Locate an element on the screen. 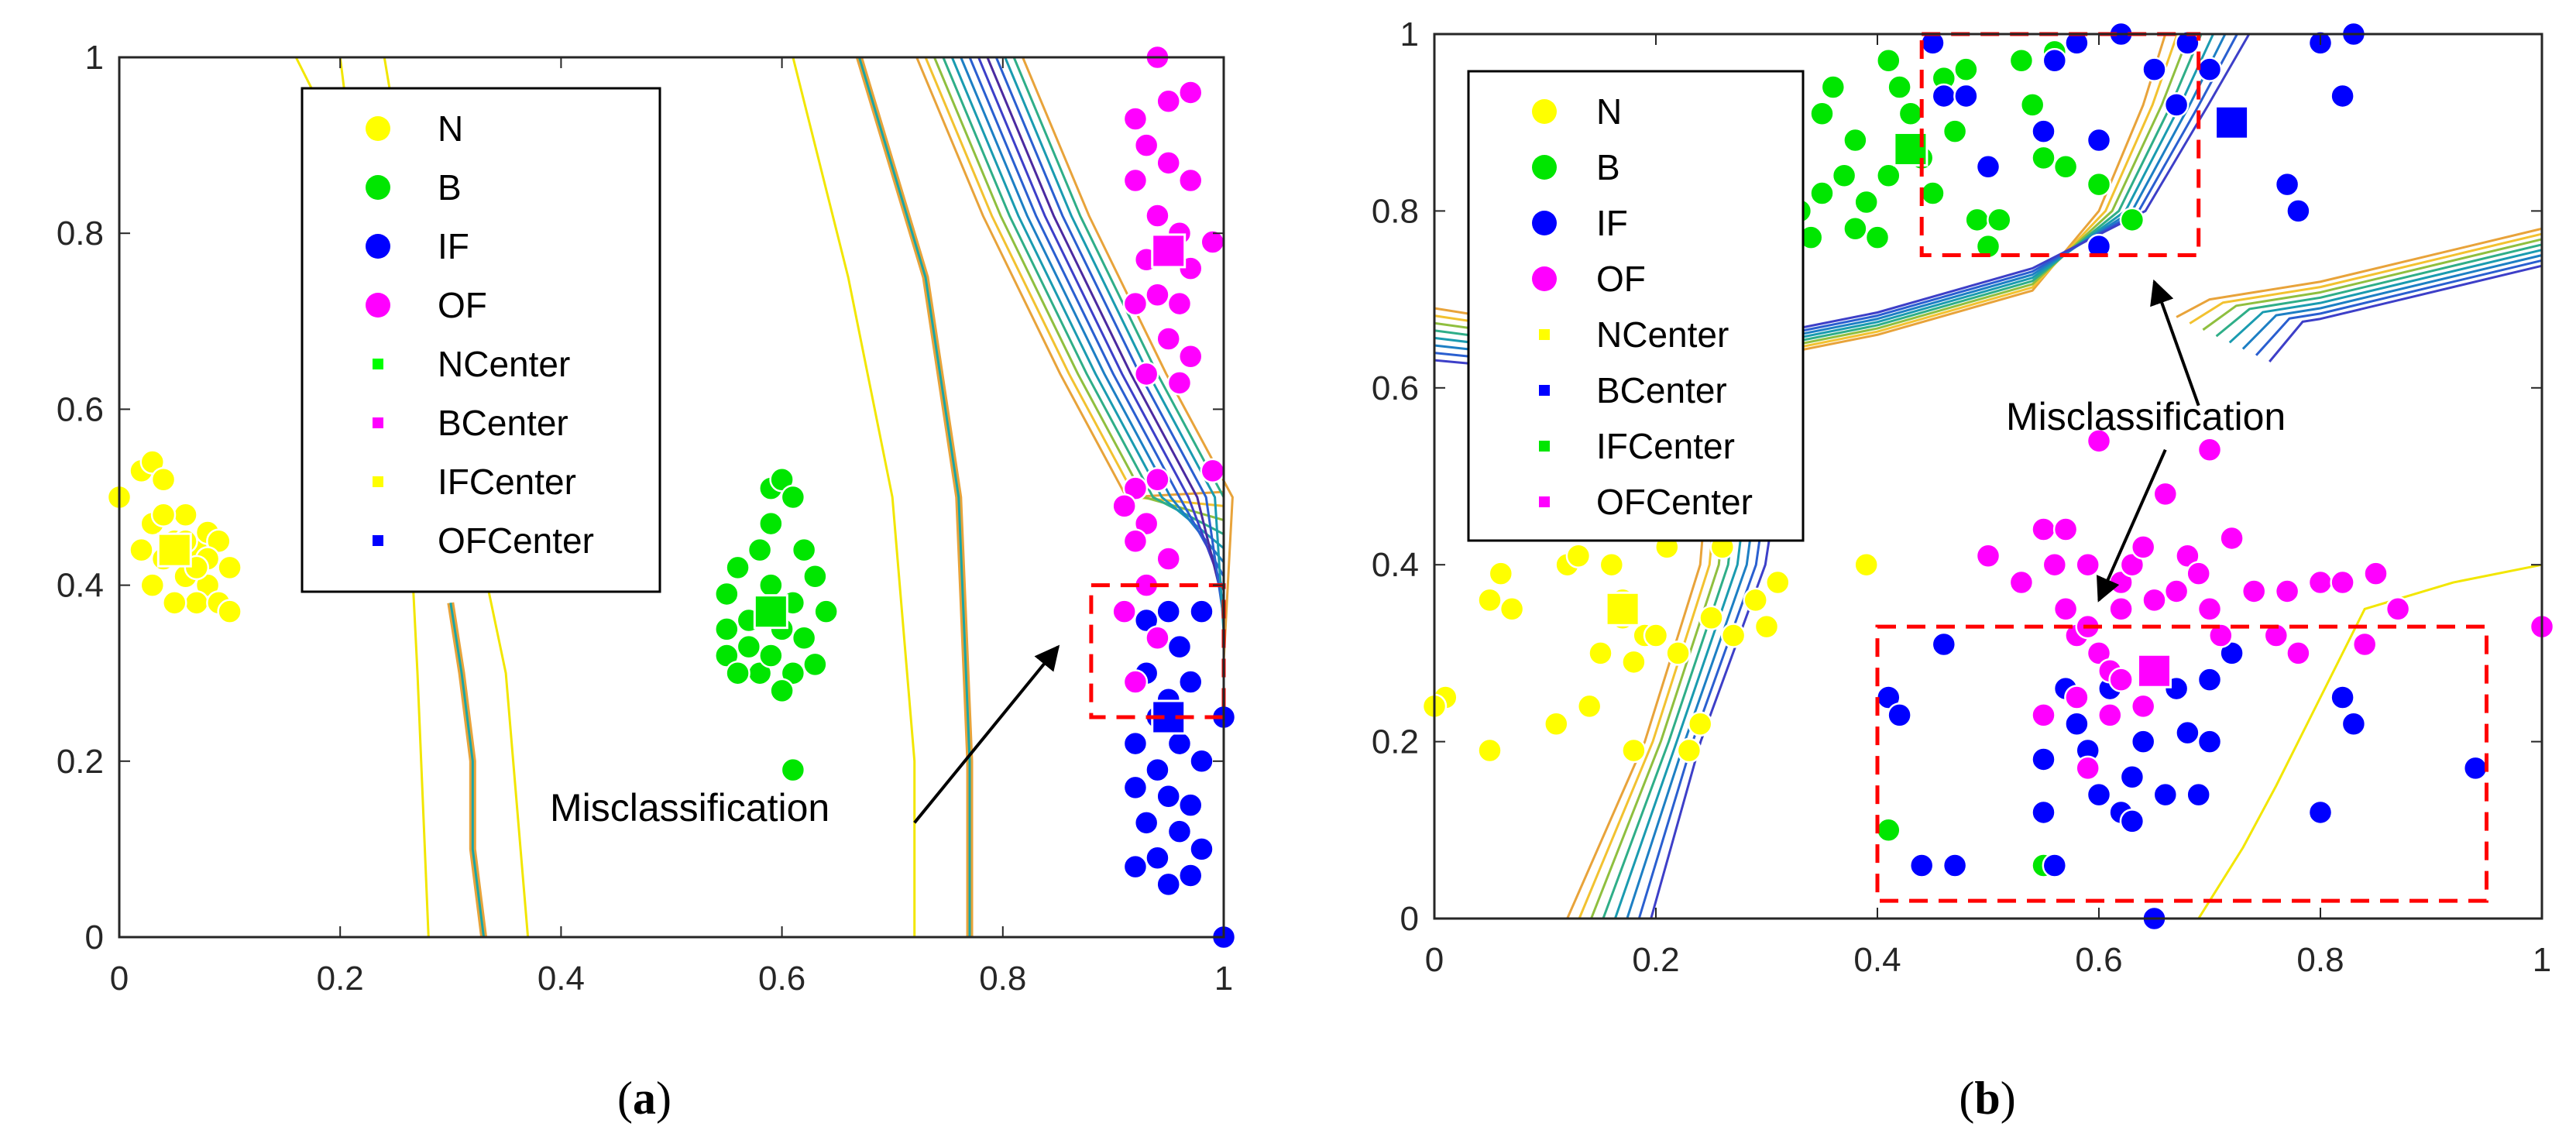 This screenshot has width=2576, height=1147. y-tick-label: 0.2 is located at coordinates (80, 762).